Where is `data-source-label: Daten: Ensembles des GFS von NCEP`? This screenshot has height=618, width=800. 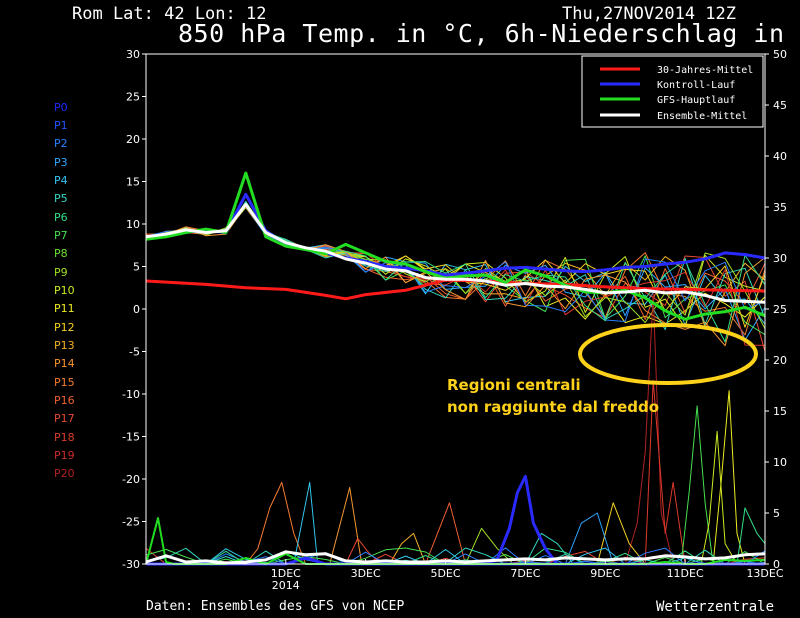
data-source-label: Daten: Ensembles des GFS von NCEP is located at coordinates (275, 606).